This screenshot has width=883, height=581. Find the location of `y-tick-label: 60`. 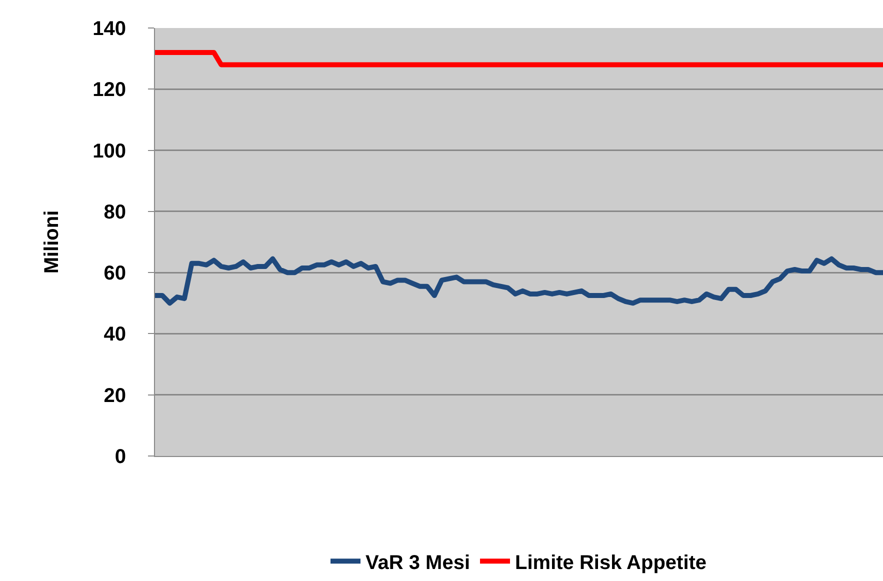

y-tick-label: 60 is located at coordinates (115, 273).